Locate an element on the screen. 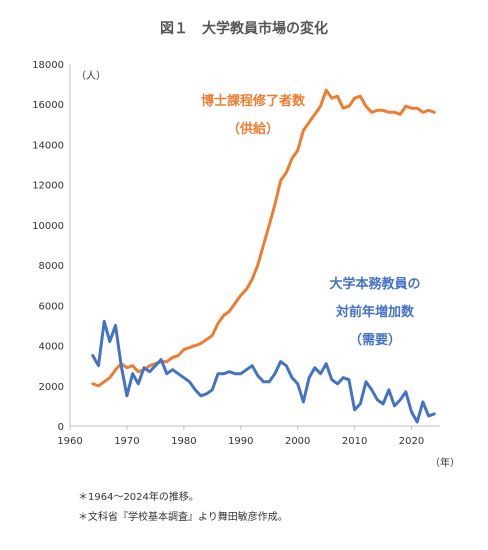 This screenshot has width=488, height=550. y-tick-label: 14000 is located at coordinates (48, 145).